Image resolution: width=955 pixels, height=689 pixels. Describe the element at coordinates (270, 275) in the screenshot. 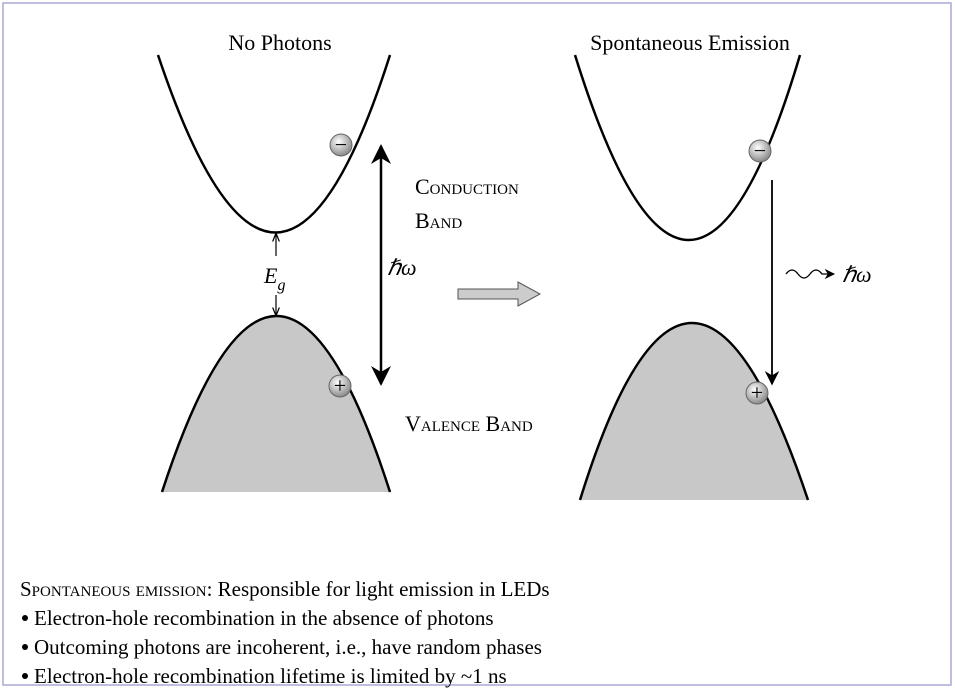

I see `symbol: E` at that location.